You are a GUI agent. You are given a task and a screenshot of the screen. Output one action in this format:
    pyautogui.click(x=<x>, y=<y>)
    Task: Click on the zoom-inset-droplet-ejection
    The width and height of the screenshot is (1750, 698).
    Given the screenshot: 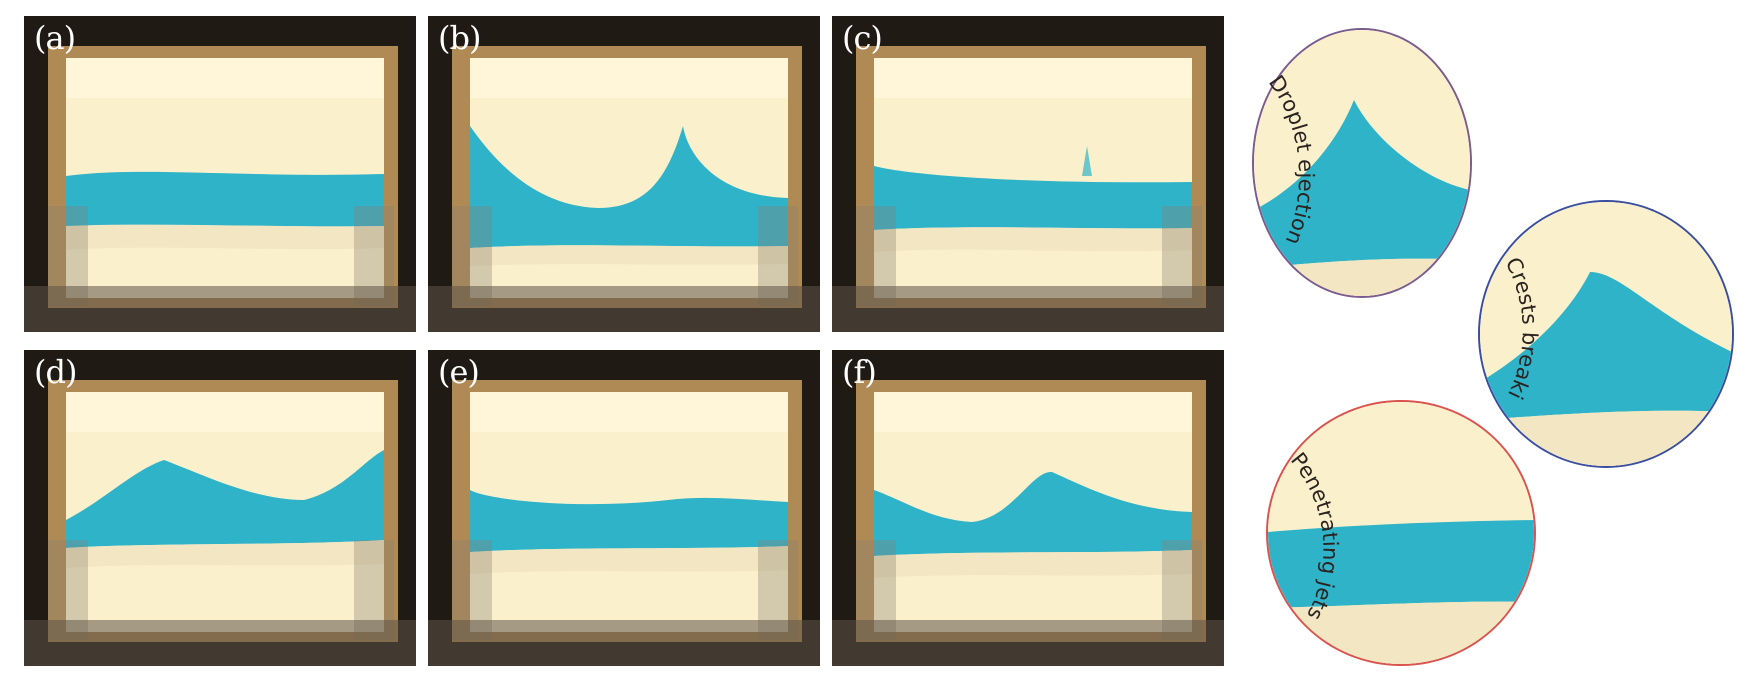 What is the action you would take?
    pyautogui.click(x=1362, y=163)
    